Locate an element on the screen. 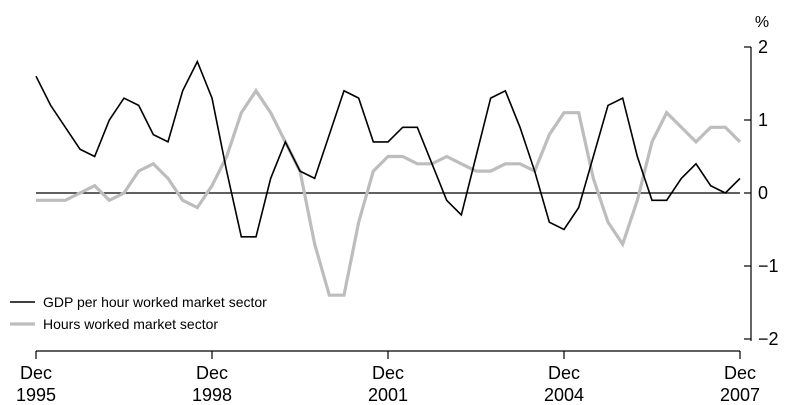 Image resolution: width=788 pixels, height=405 pixels. y-axis-ticks: 2 1 0 −1 −2 is located at coordinates (761, 193).